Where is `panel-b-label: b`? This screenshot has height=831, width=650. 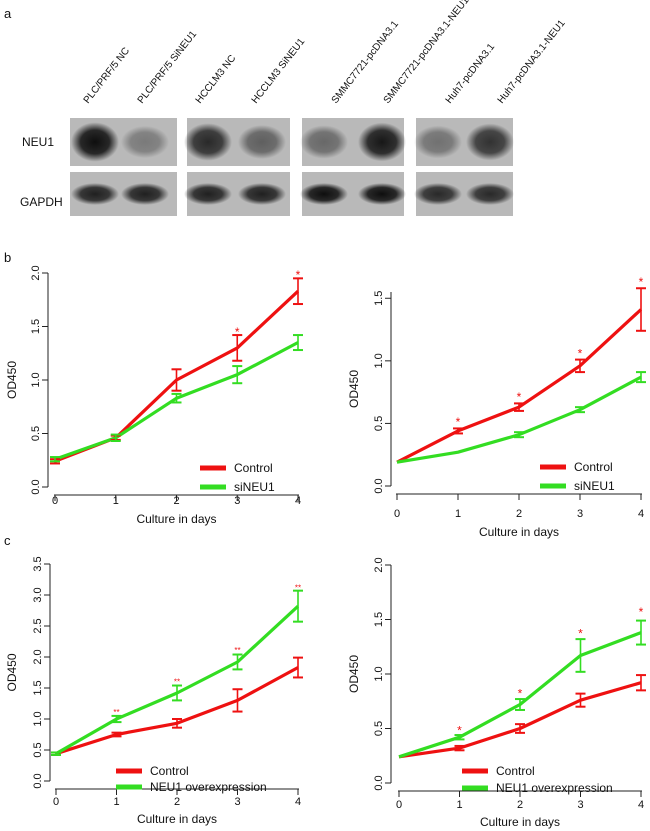
panel-b-label: b is located at coordinates (7, 257).